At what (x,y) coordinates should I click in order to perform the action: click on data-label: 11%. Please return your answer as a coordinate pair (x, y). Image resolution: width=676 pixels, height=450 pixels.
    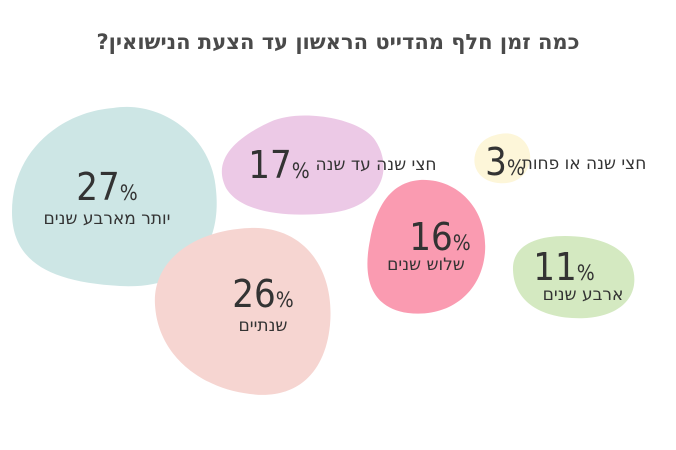
    Looking at the image, I should click on (563, 267).